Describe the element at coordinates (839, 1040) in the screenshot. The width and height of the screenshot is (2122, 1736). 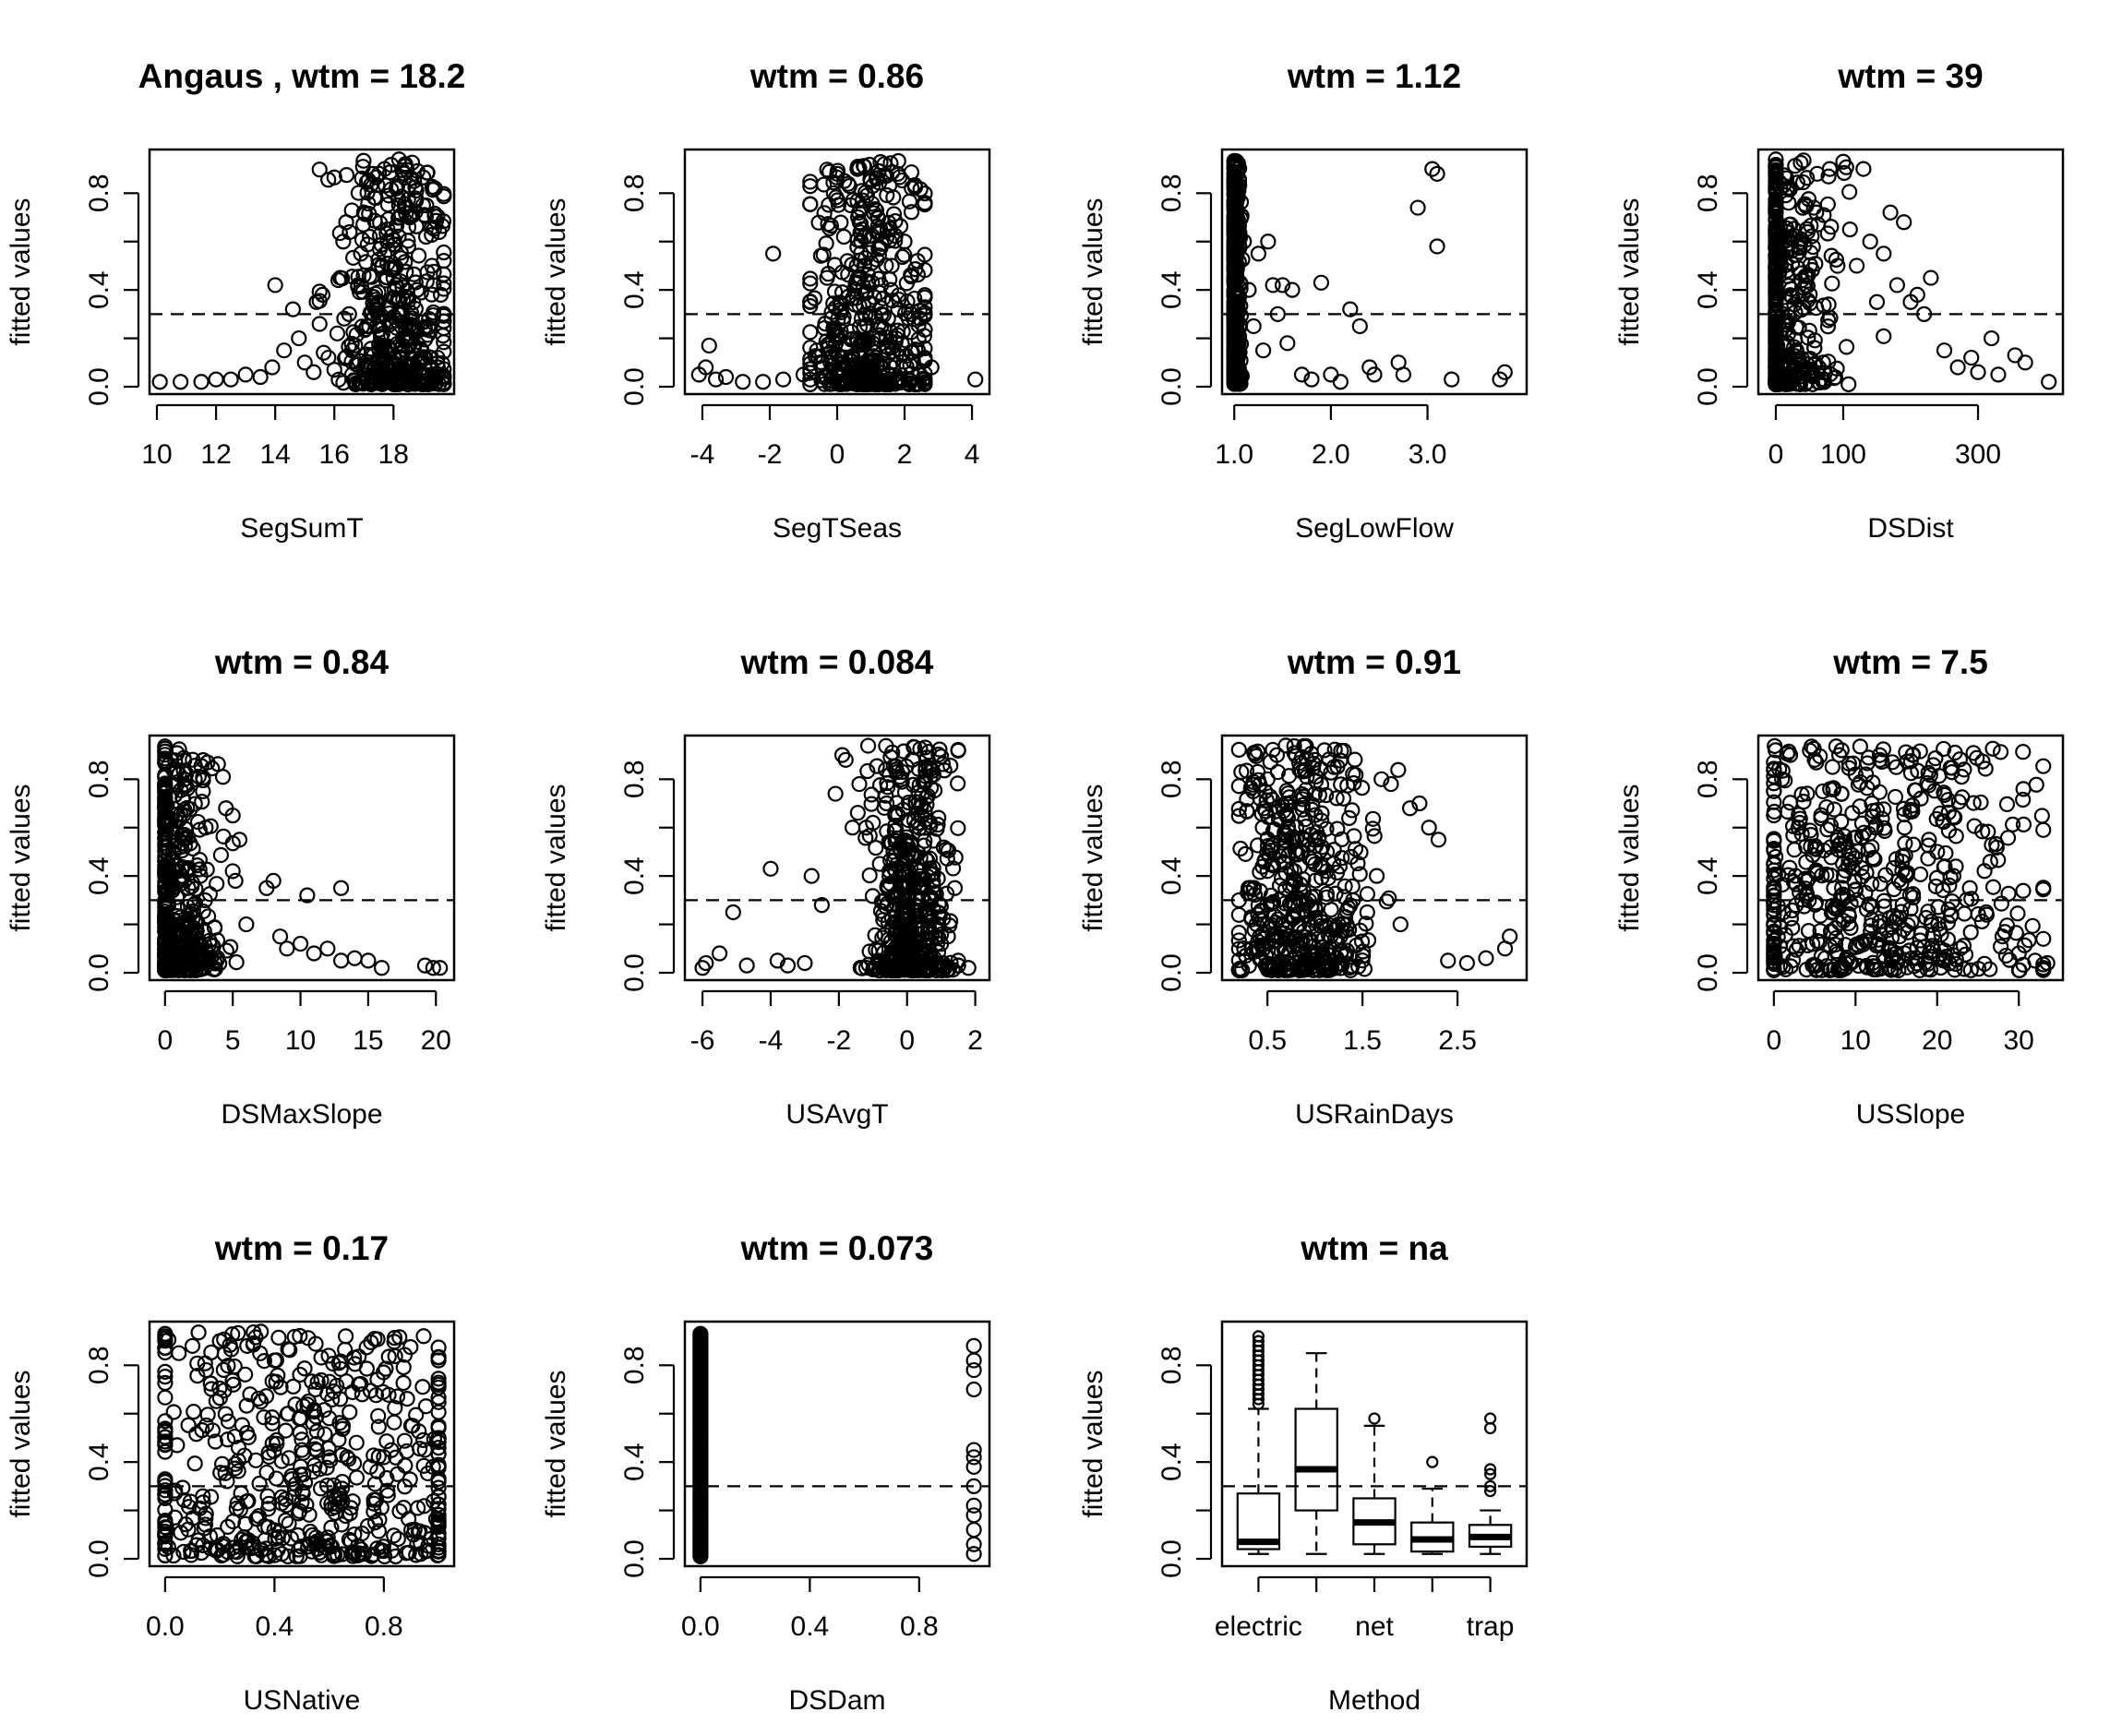
I see `x-tick-label: -2` at that location.